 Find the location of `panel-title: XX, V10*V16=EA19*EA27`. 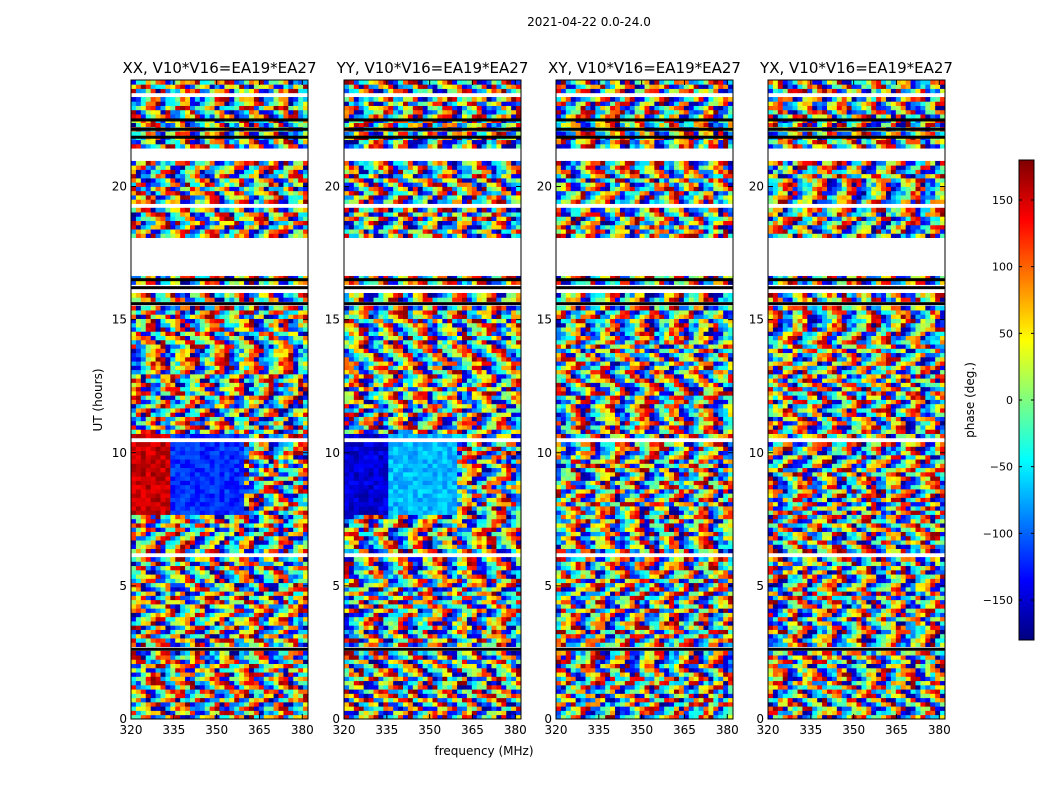

panel-title: XX, V10*V16=EA19*EA27 is located at coordinates (219, 68).